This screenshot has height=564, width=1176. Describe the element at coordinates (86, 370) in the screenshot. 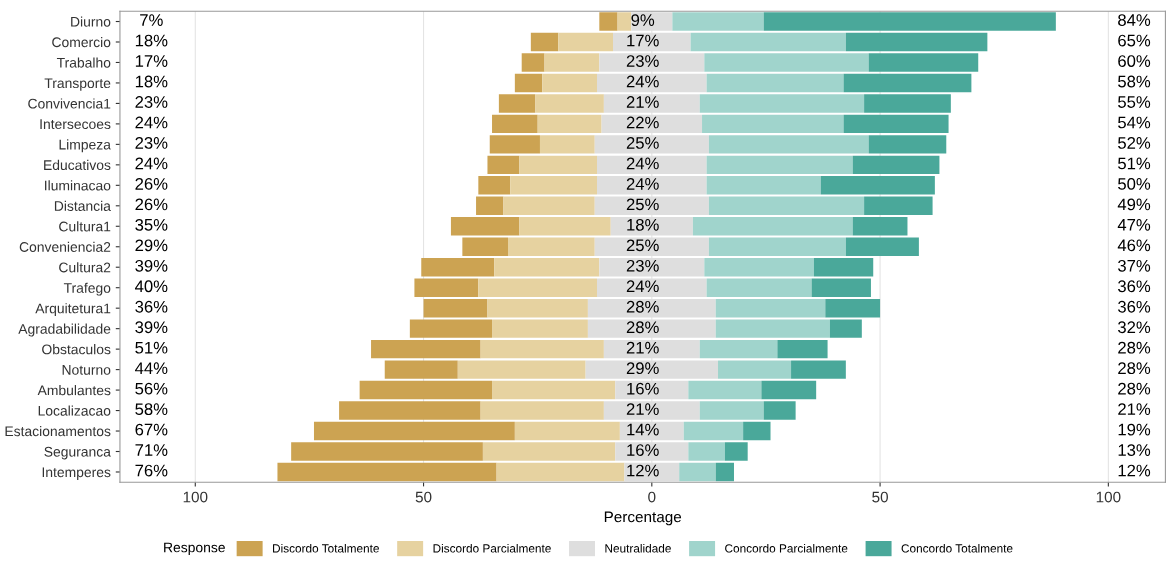

I see `y-tick-label: Noturno` at that location.